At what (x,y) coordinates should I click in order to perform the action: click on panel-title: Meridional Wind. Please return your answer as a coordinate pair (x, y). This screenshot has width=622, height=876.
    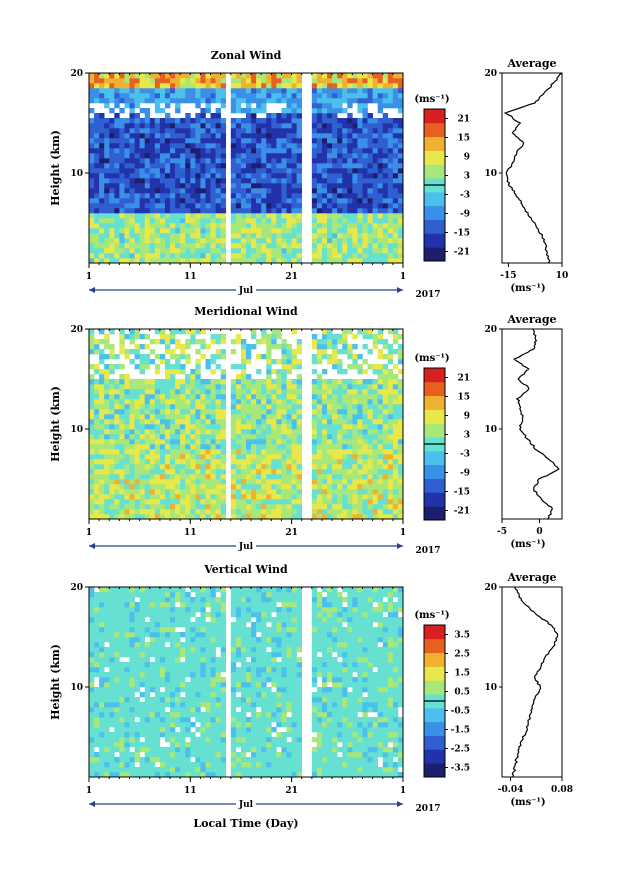
    Looking at the image, I should click on (246, 311).